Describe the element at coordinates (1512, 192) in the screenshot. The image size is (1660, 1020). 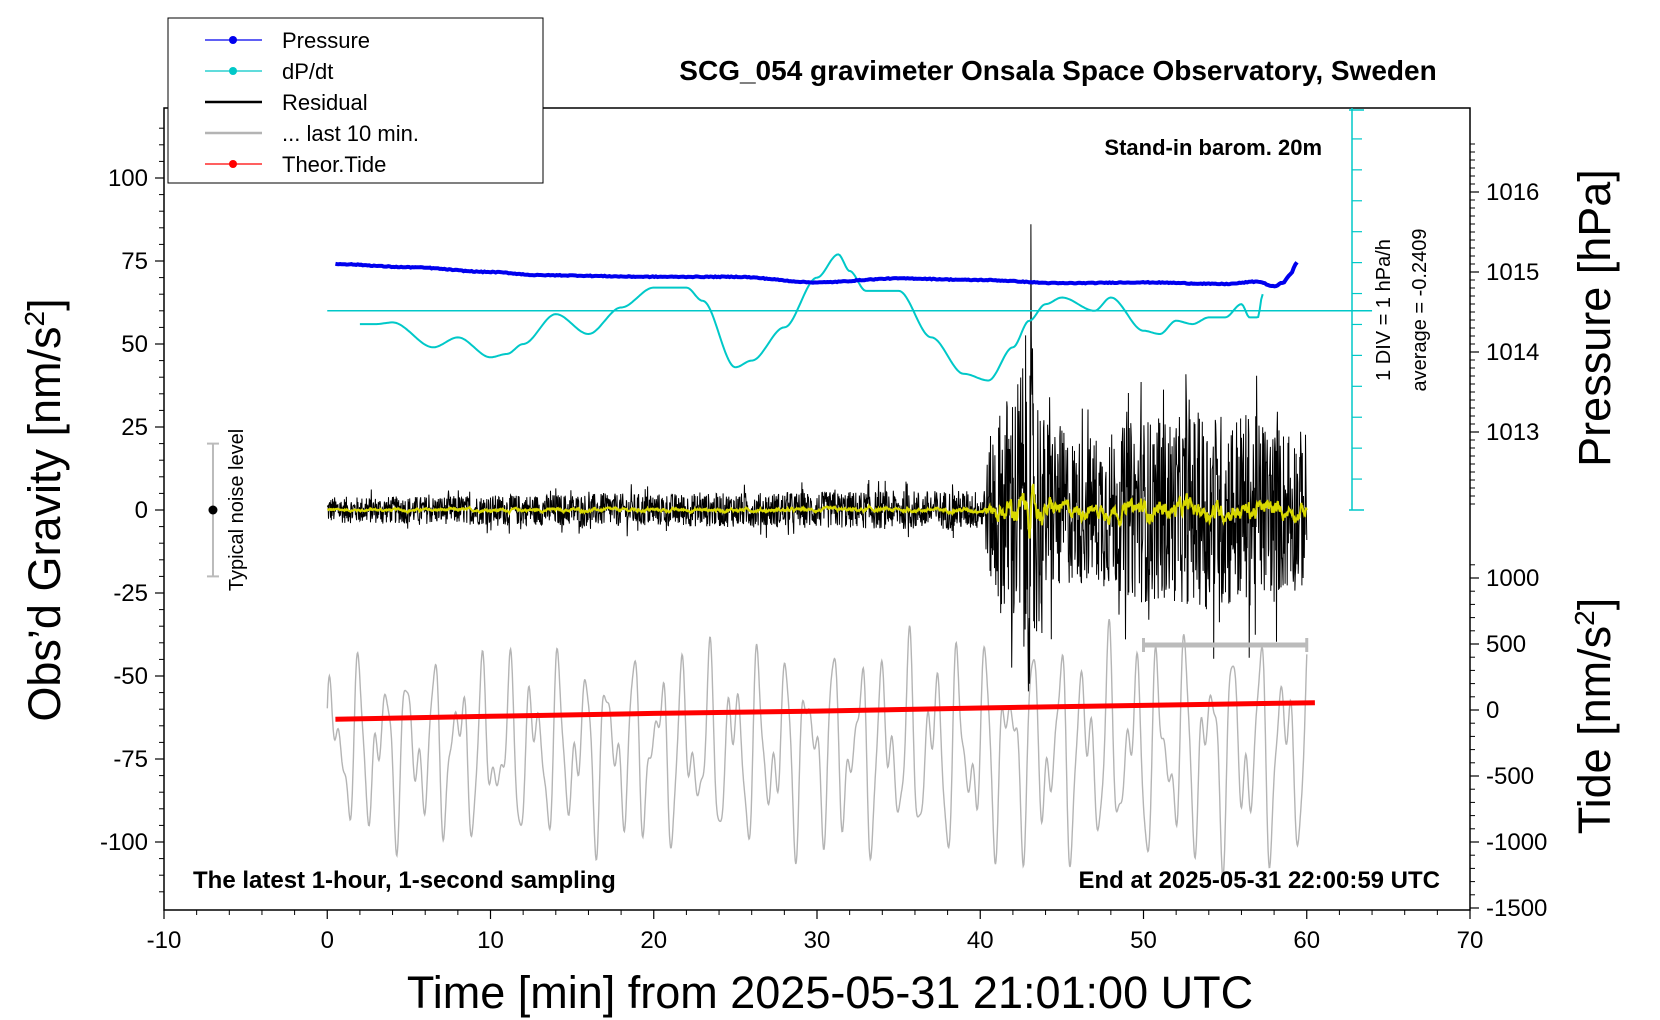
I see `y-tick-label-pressure: 1016` at that location.